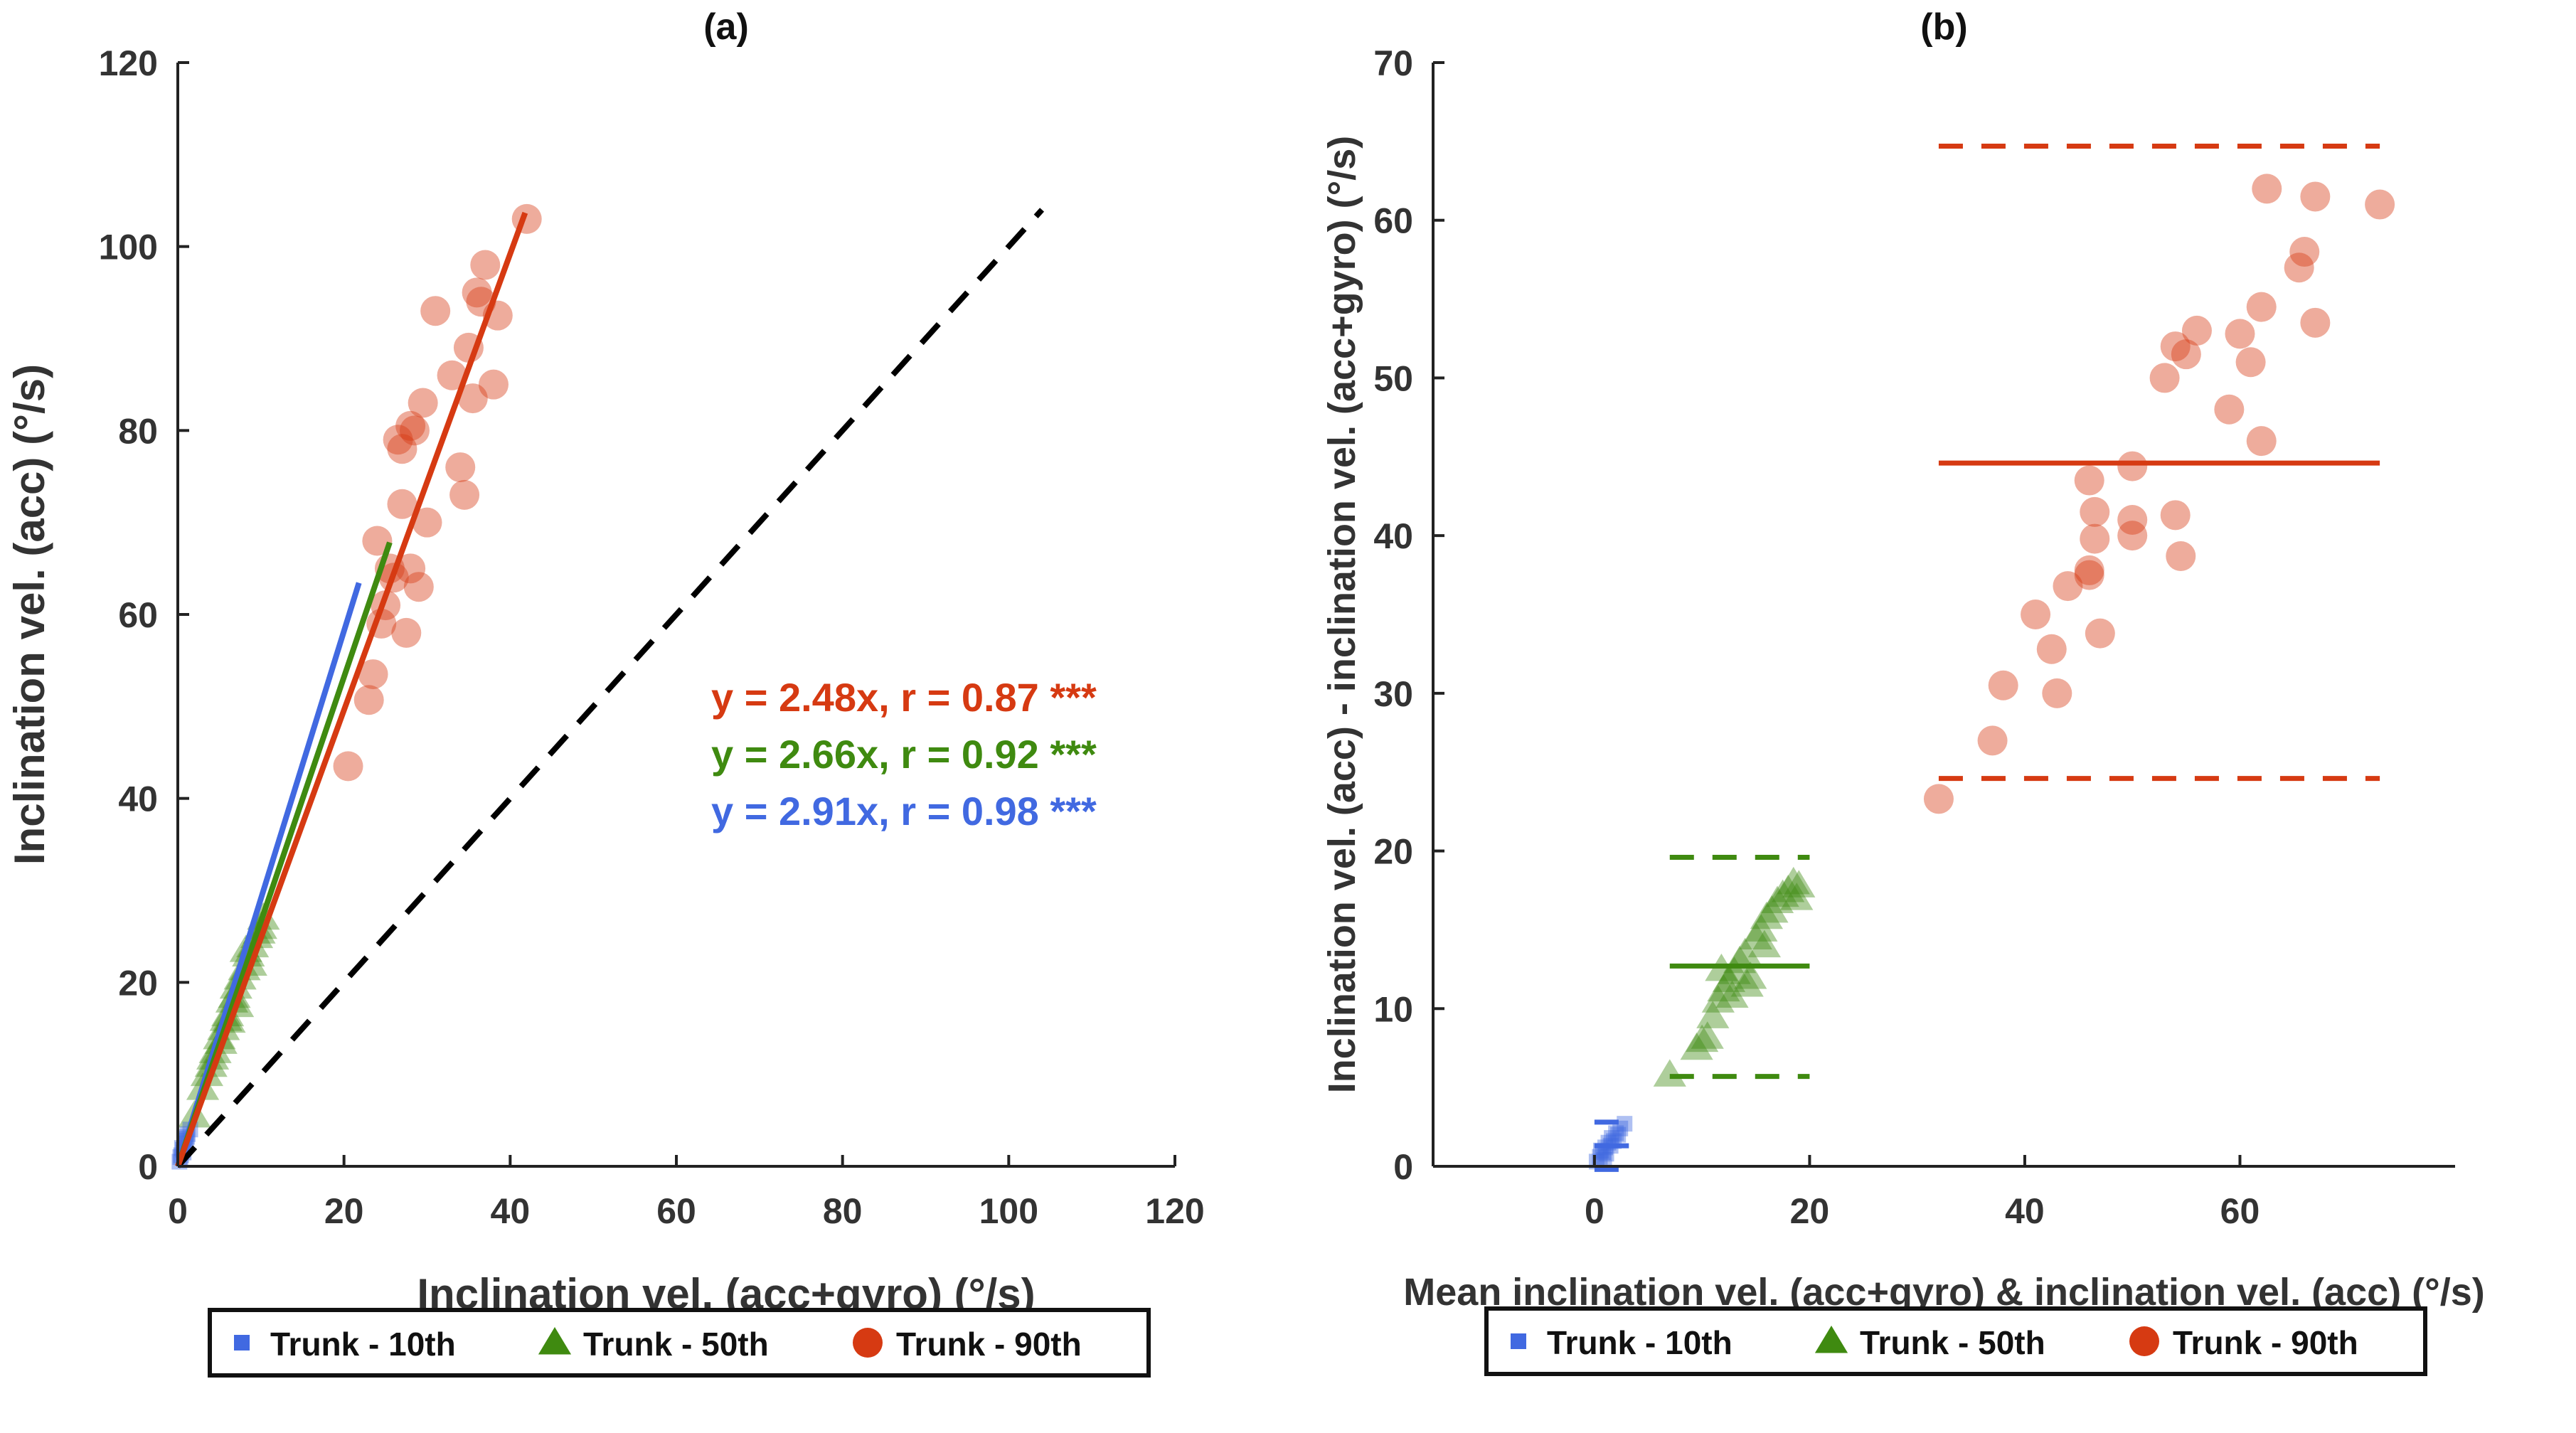 The height and width of the screenshot is (1433, 2576). I want to click on x-tick-label: 120, so click(1174, 1211).